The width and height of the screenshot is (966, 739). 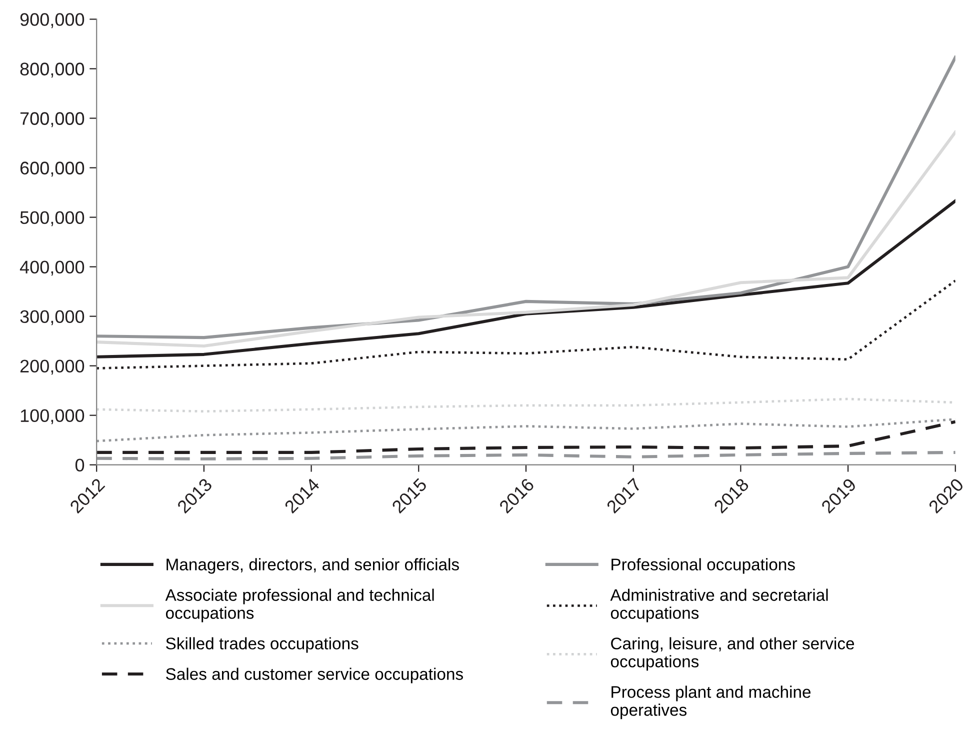 I want to click on y-tick-label: 0, so click(x=79, y=465).